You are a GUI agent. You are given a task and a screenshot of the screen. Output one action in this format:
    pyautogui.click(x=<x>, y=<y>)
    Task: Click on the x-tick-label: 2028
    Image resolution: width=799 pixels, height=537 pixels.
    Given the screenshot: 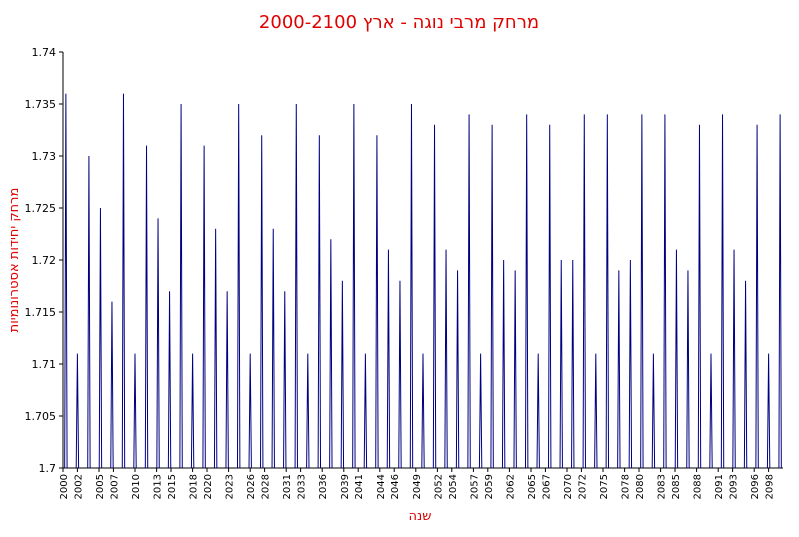 What is the action you would take?
    pyautogui.click(x=266, y=486)
    